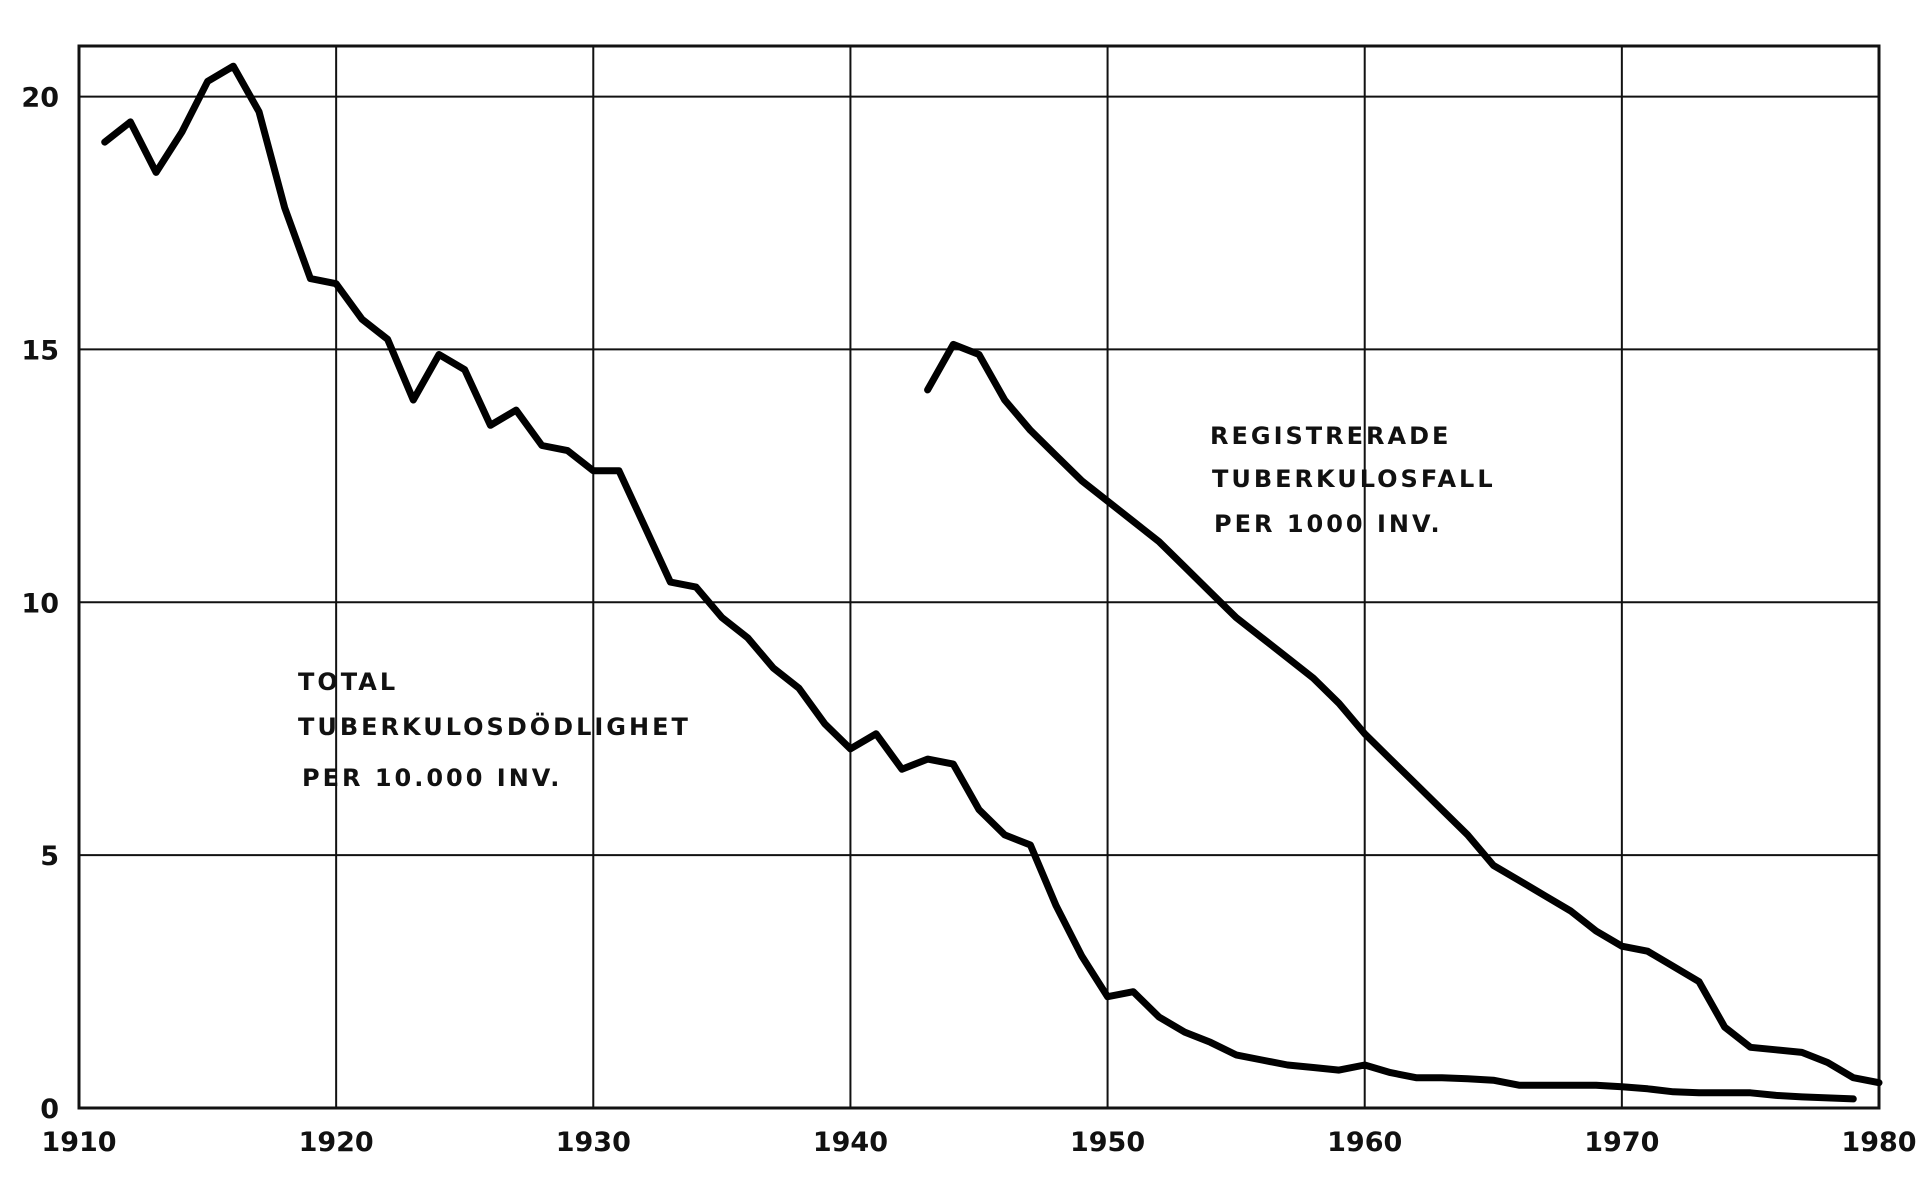 The height and width of the screenshot is (1179, 1932). I want to click on y-axis-ticks: 0 5 10 15 20, so click(40, 604).